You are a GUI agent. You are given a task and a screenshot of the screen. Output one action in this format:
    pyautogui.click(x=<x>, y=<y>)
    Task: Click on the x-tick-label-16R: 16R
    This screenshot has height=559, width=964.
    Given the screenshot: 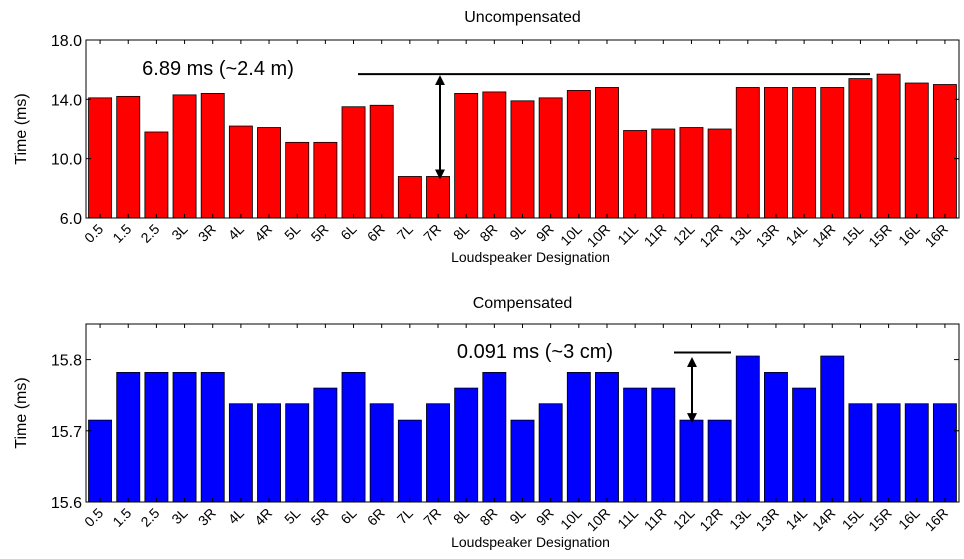 What is the action you would take?
    pyautogui.click(x=936, y=235)
    